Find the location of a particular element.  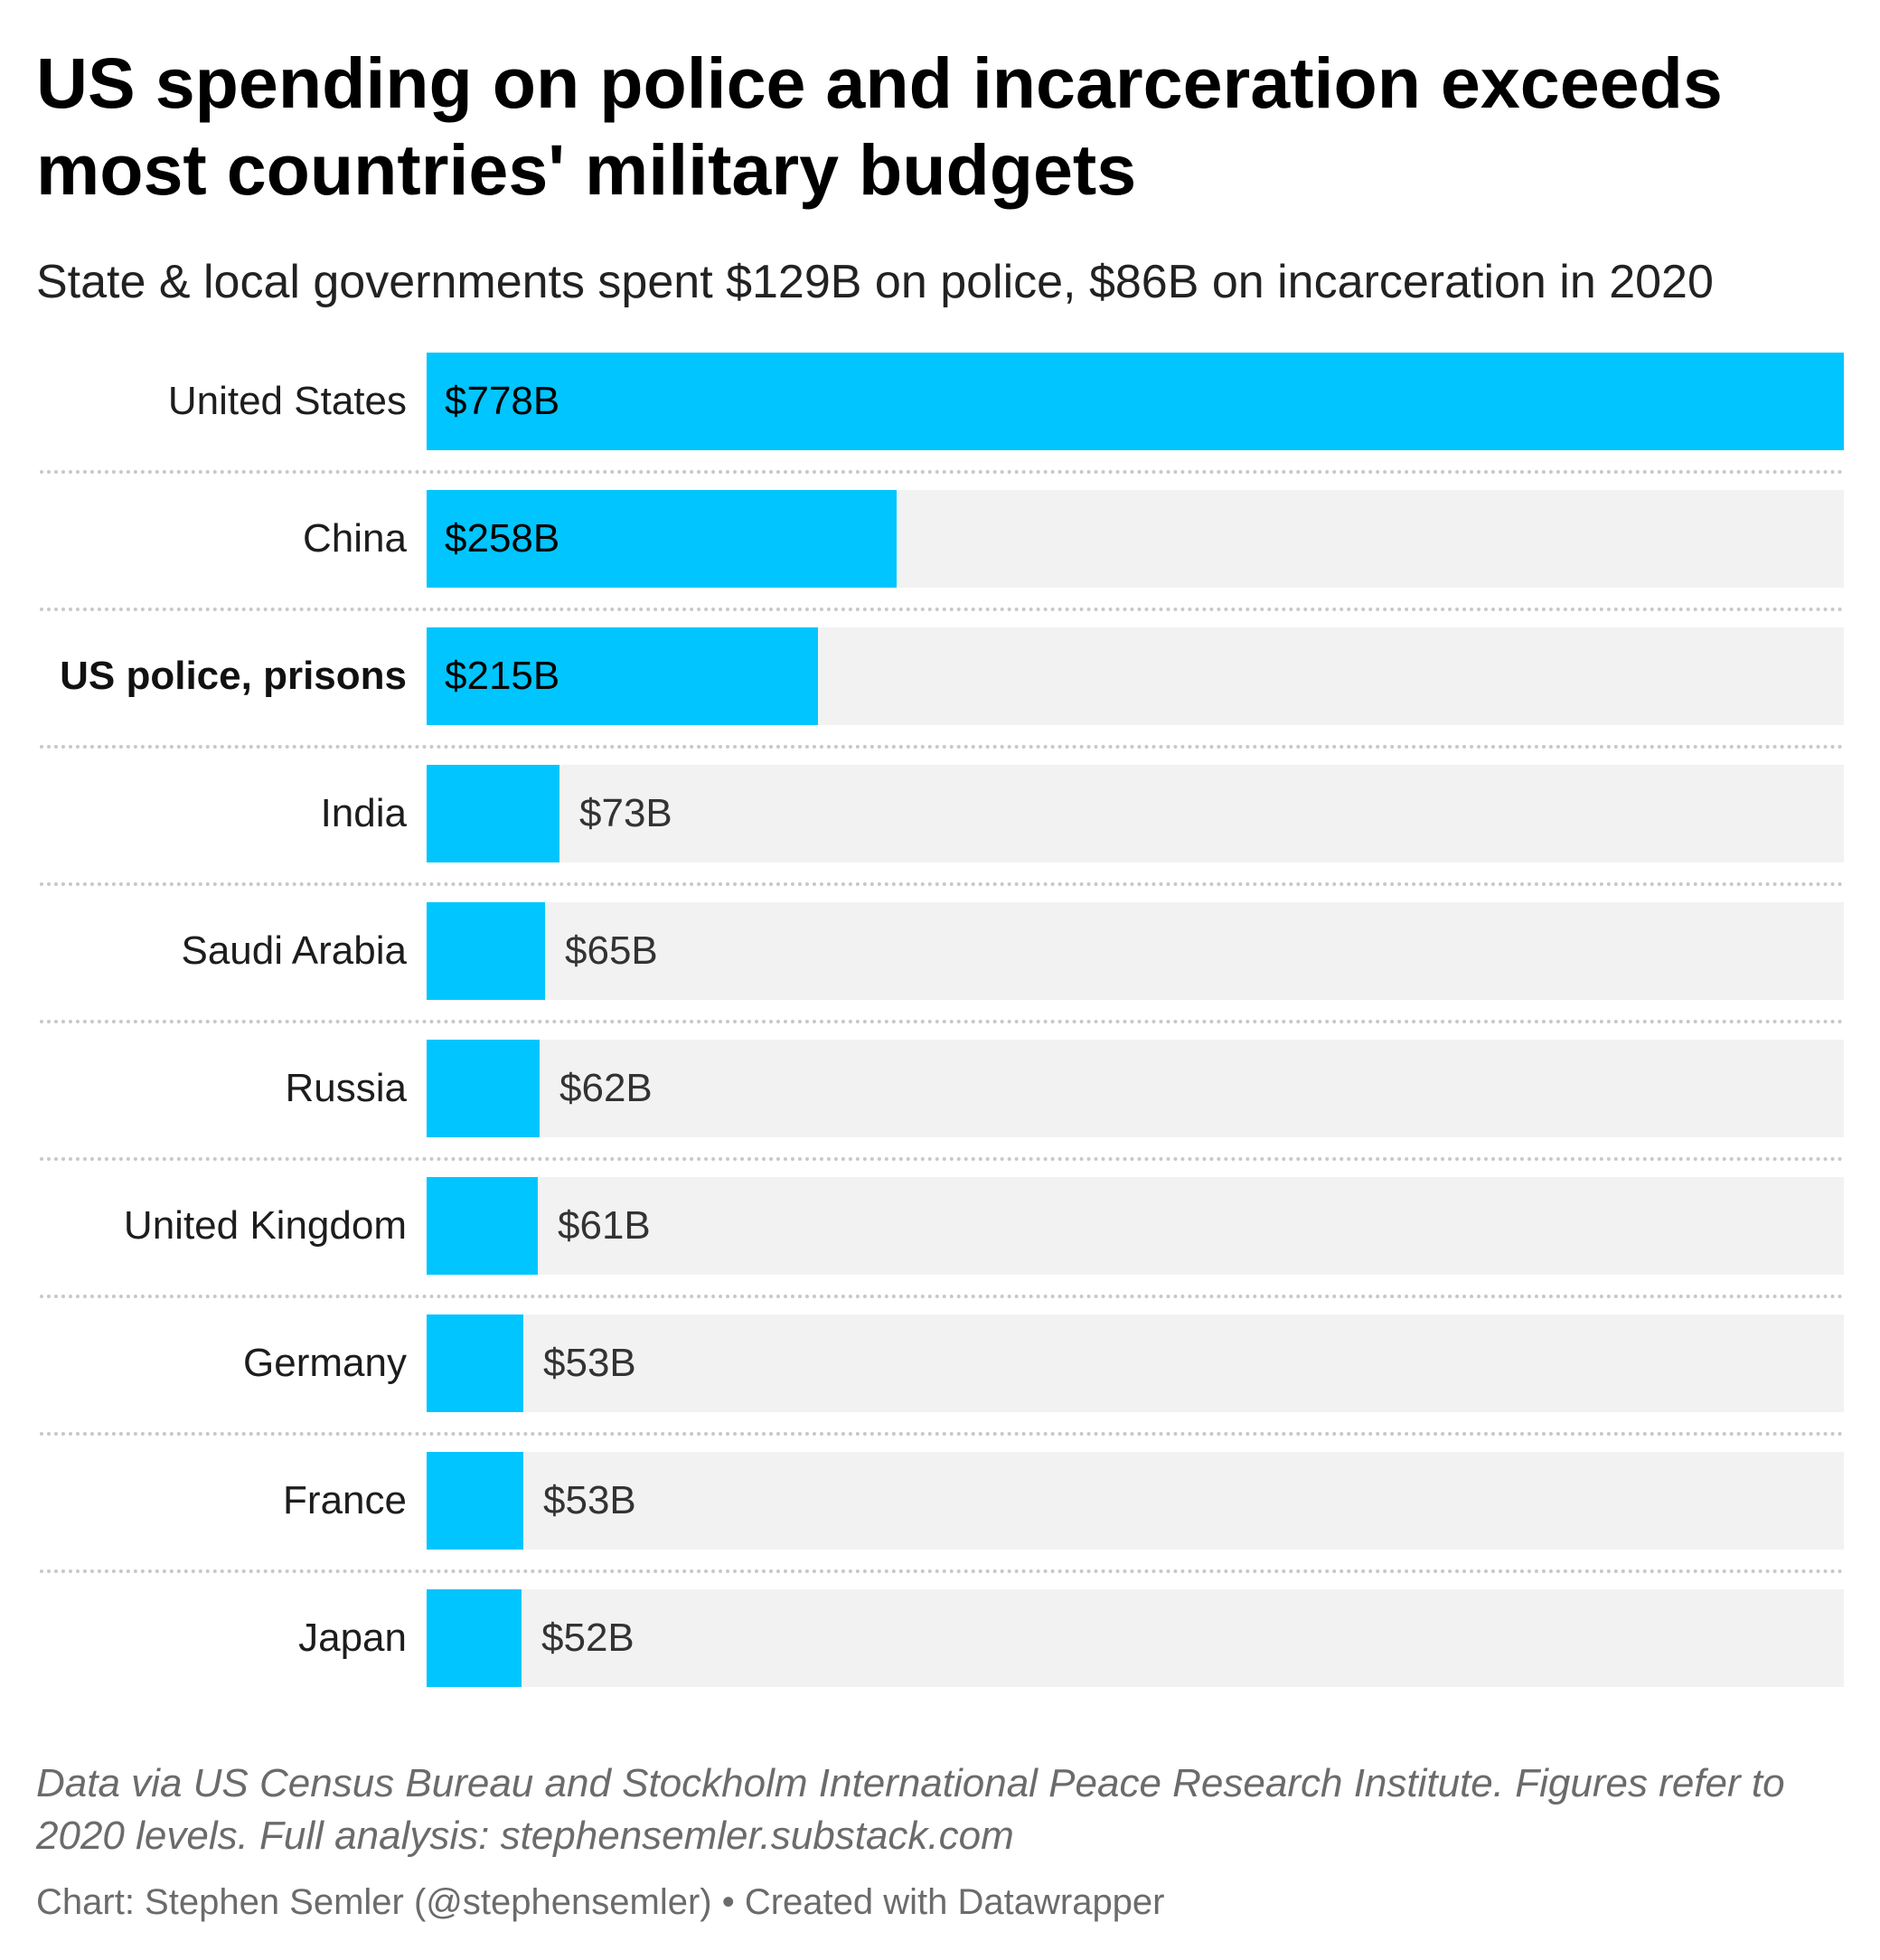

bar-row: Germany $53B is located at coordinates (940, 1365).